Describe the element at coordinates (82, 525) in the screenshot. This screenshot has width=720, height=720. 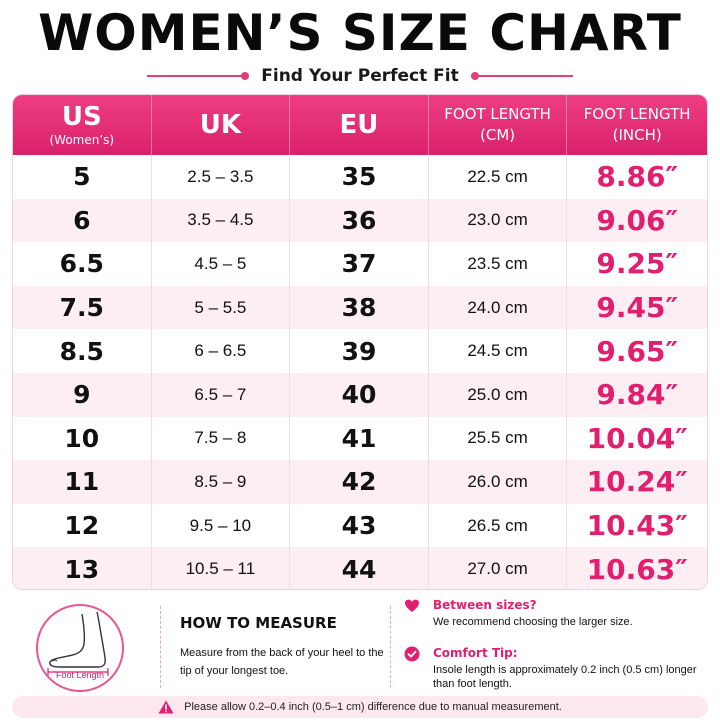
I see `cell-us: 12` at that location.